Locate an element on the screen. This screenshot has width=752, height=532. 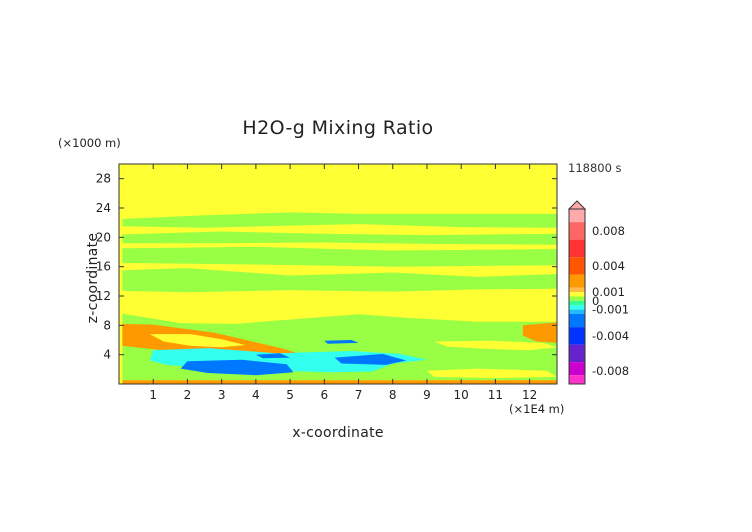
time-label: 118800 s is located at coordinates (595, 168).